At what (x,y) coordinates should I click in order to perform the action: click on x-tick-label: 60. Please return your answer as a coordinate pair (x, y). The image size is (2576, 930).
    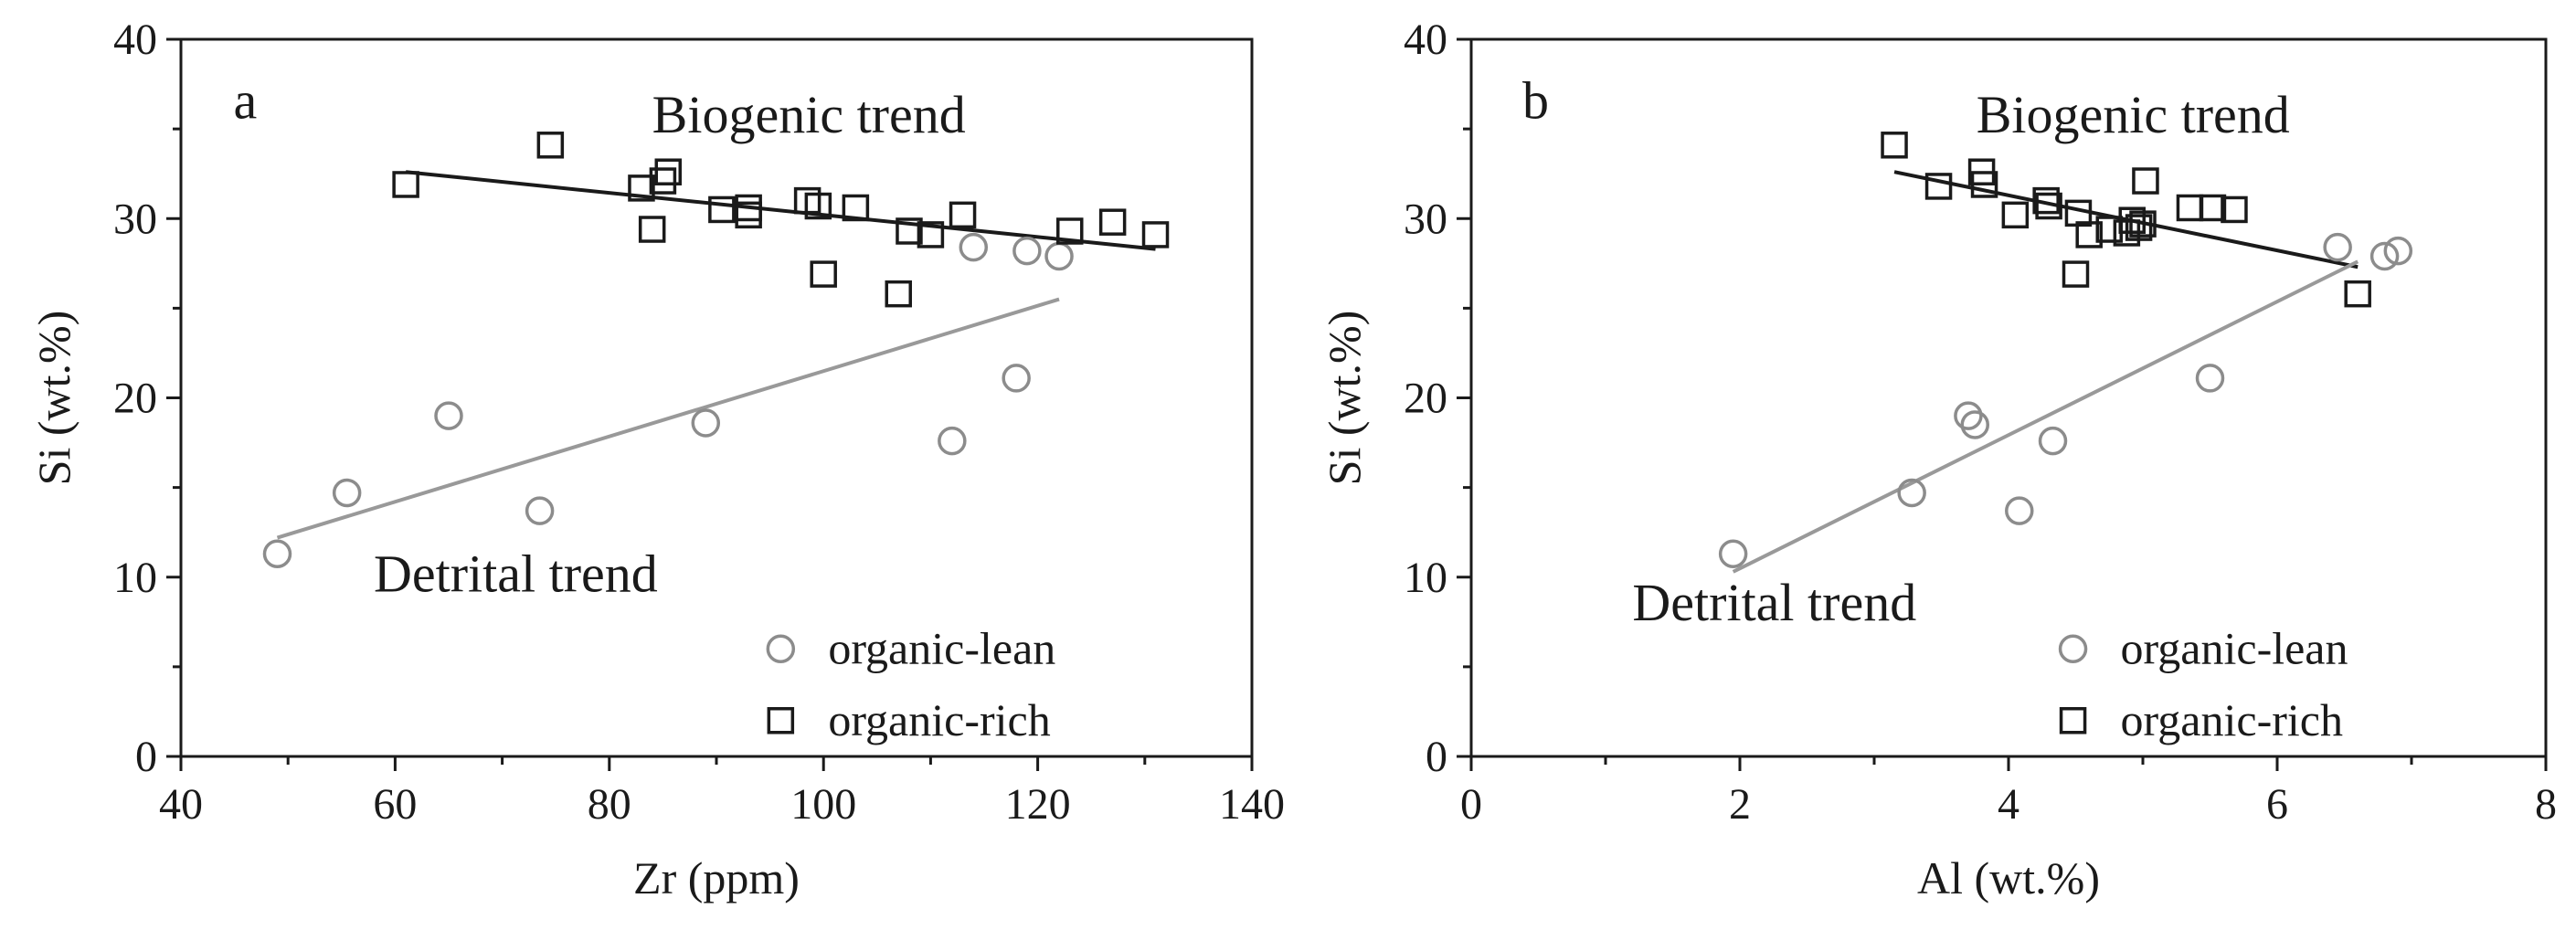
    Looking at the image, I should click on (395, 804).